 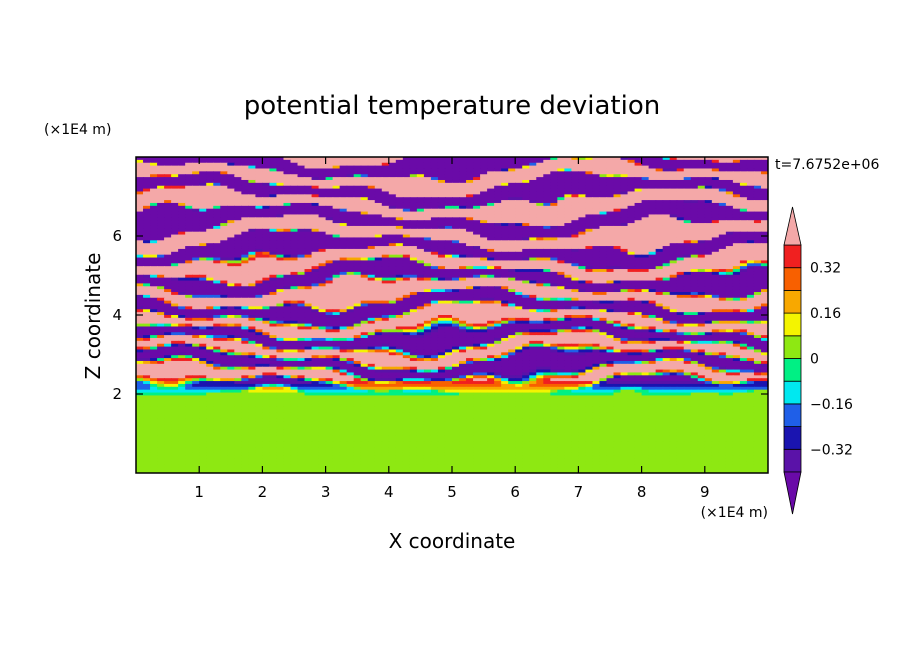 I want to click on colorbar-extend-min, so click(x=792, y=493).